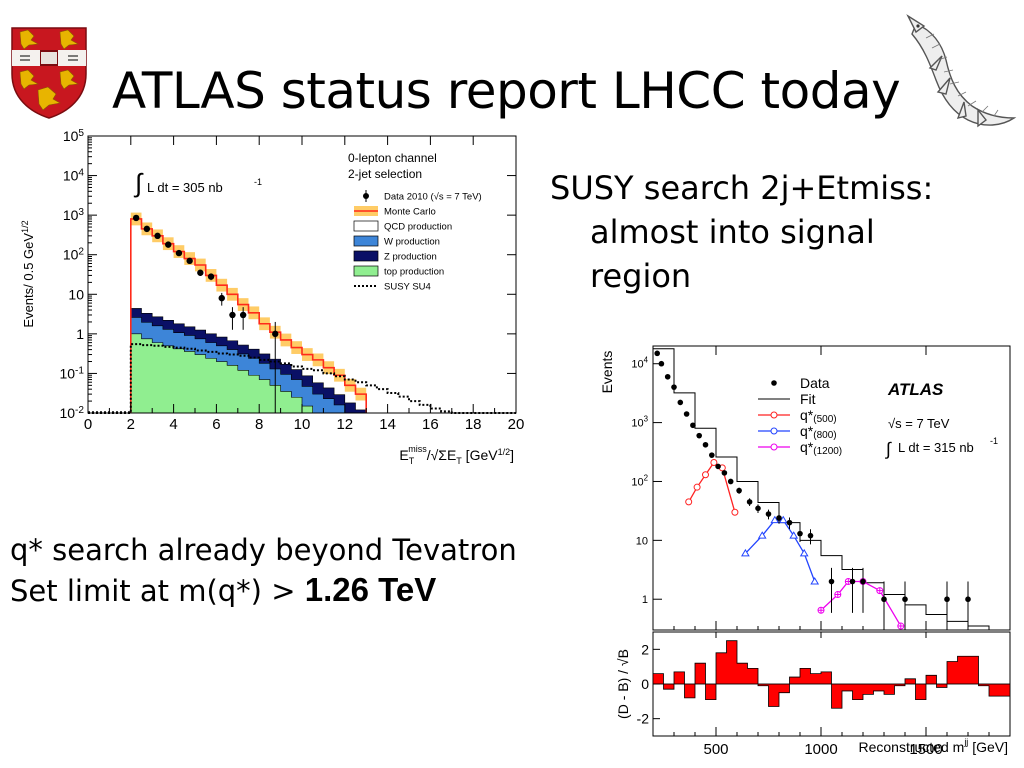 The height and width of the screenshot is (768, 1024). Describe the element at coordinates (74, 176) in the screenshot. I see `y-tick-label: 104` at that location.